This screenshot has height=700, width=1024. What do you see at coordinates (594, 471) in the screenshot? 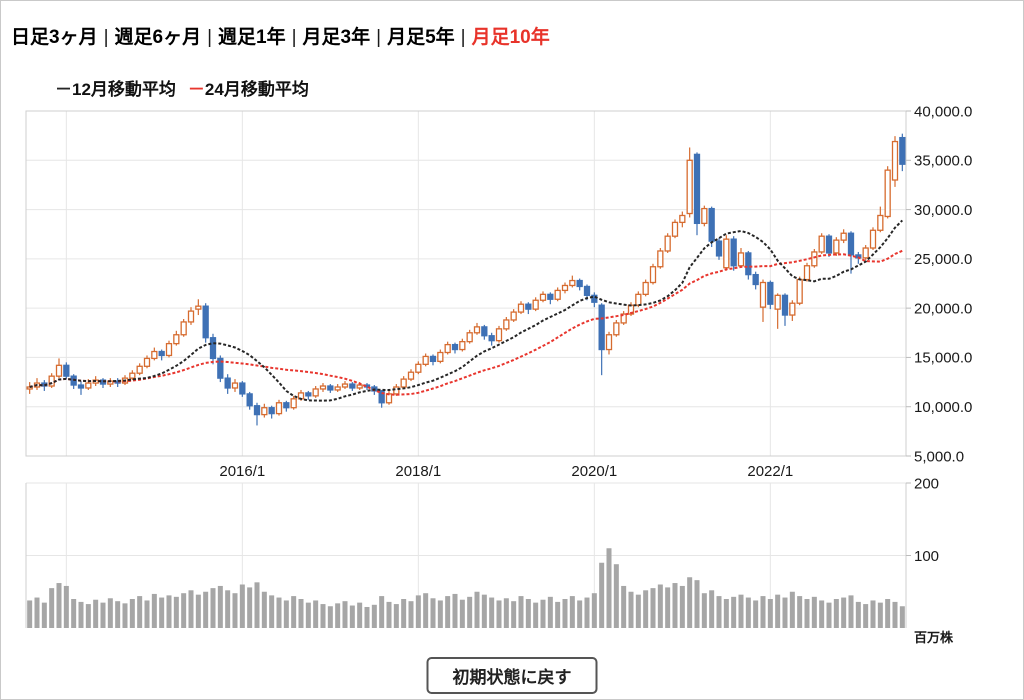
I see `x-tick-label: 2020/1` at bounding box center [594, 471].